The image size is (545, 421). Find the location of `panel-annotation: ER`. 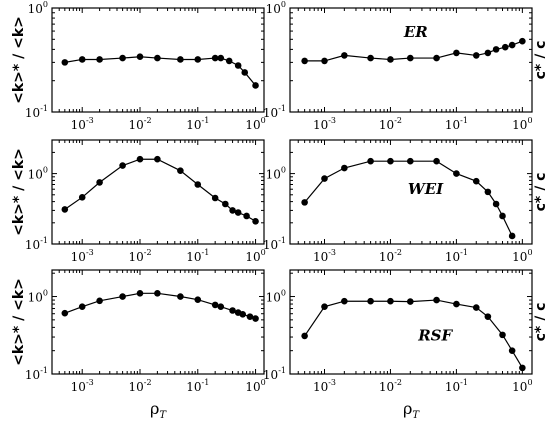

panel-annotation: ER is located at coordinates (415, 32).